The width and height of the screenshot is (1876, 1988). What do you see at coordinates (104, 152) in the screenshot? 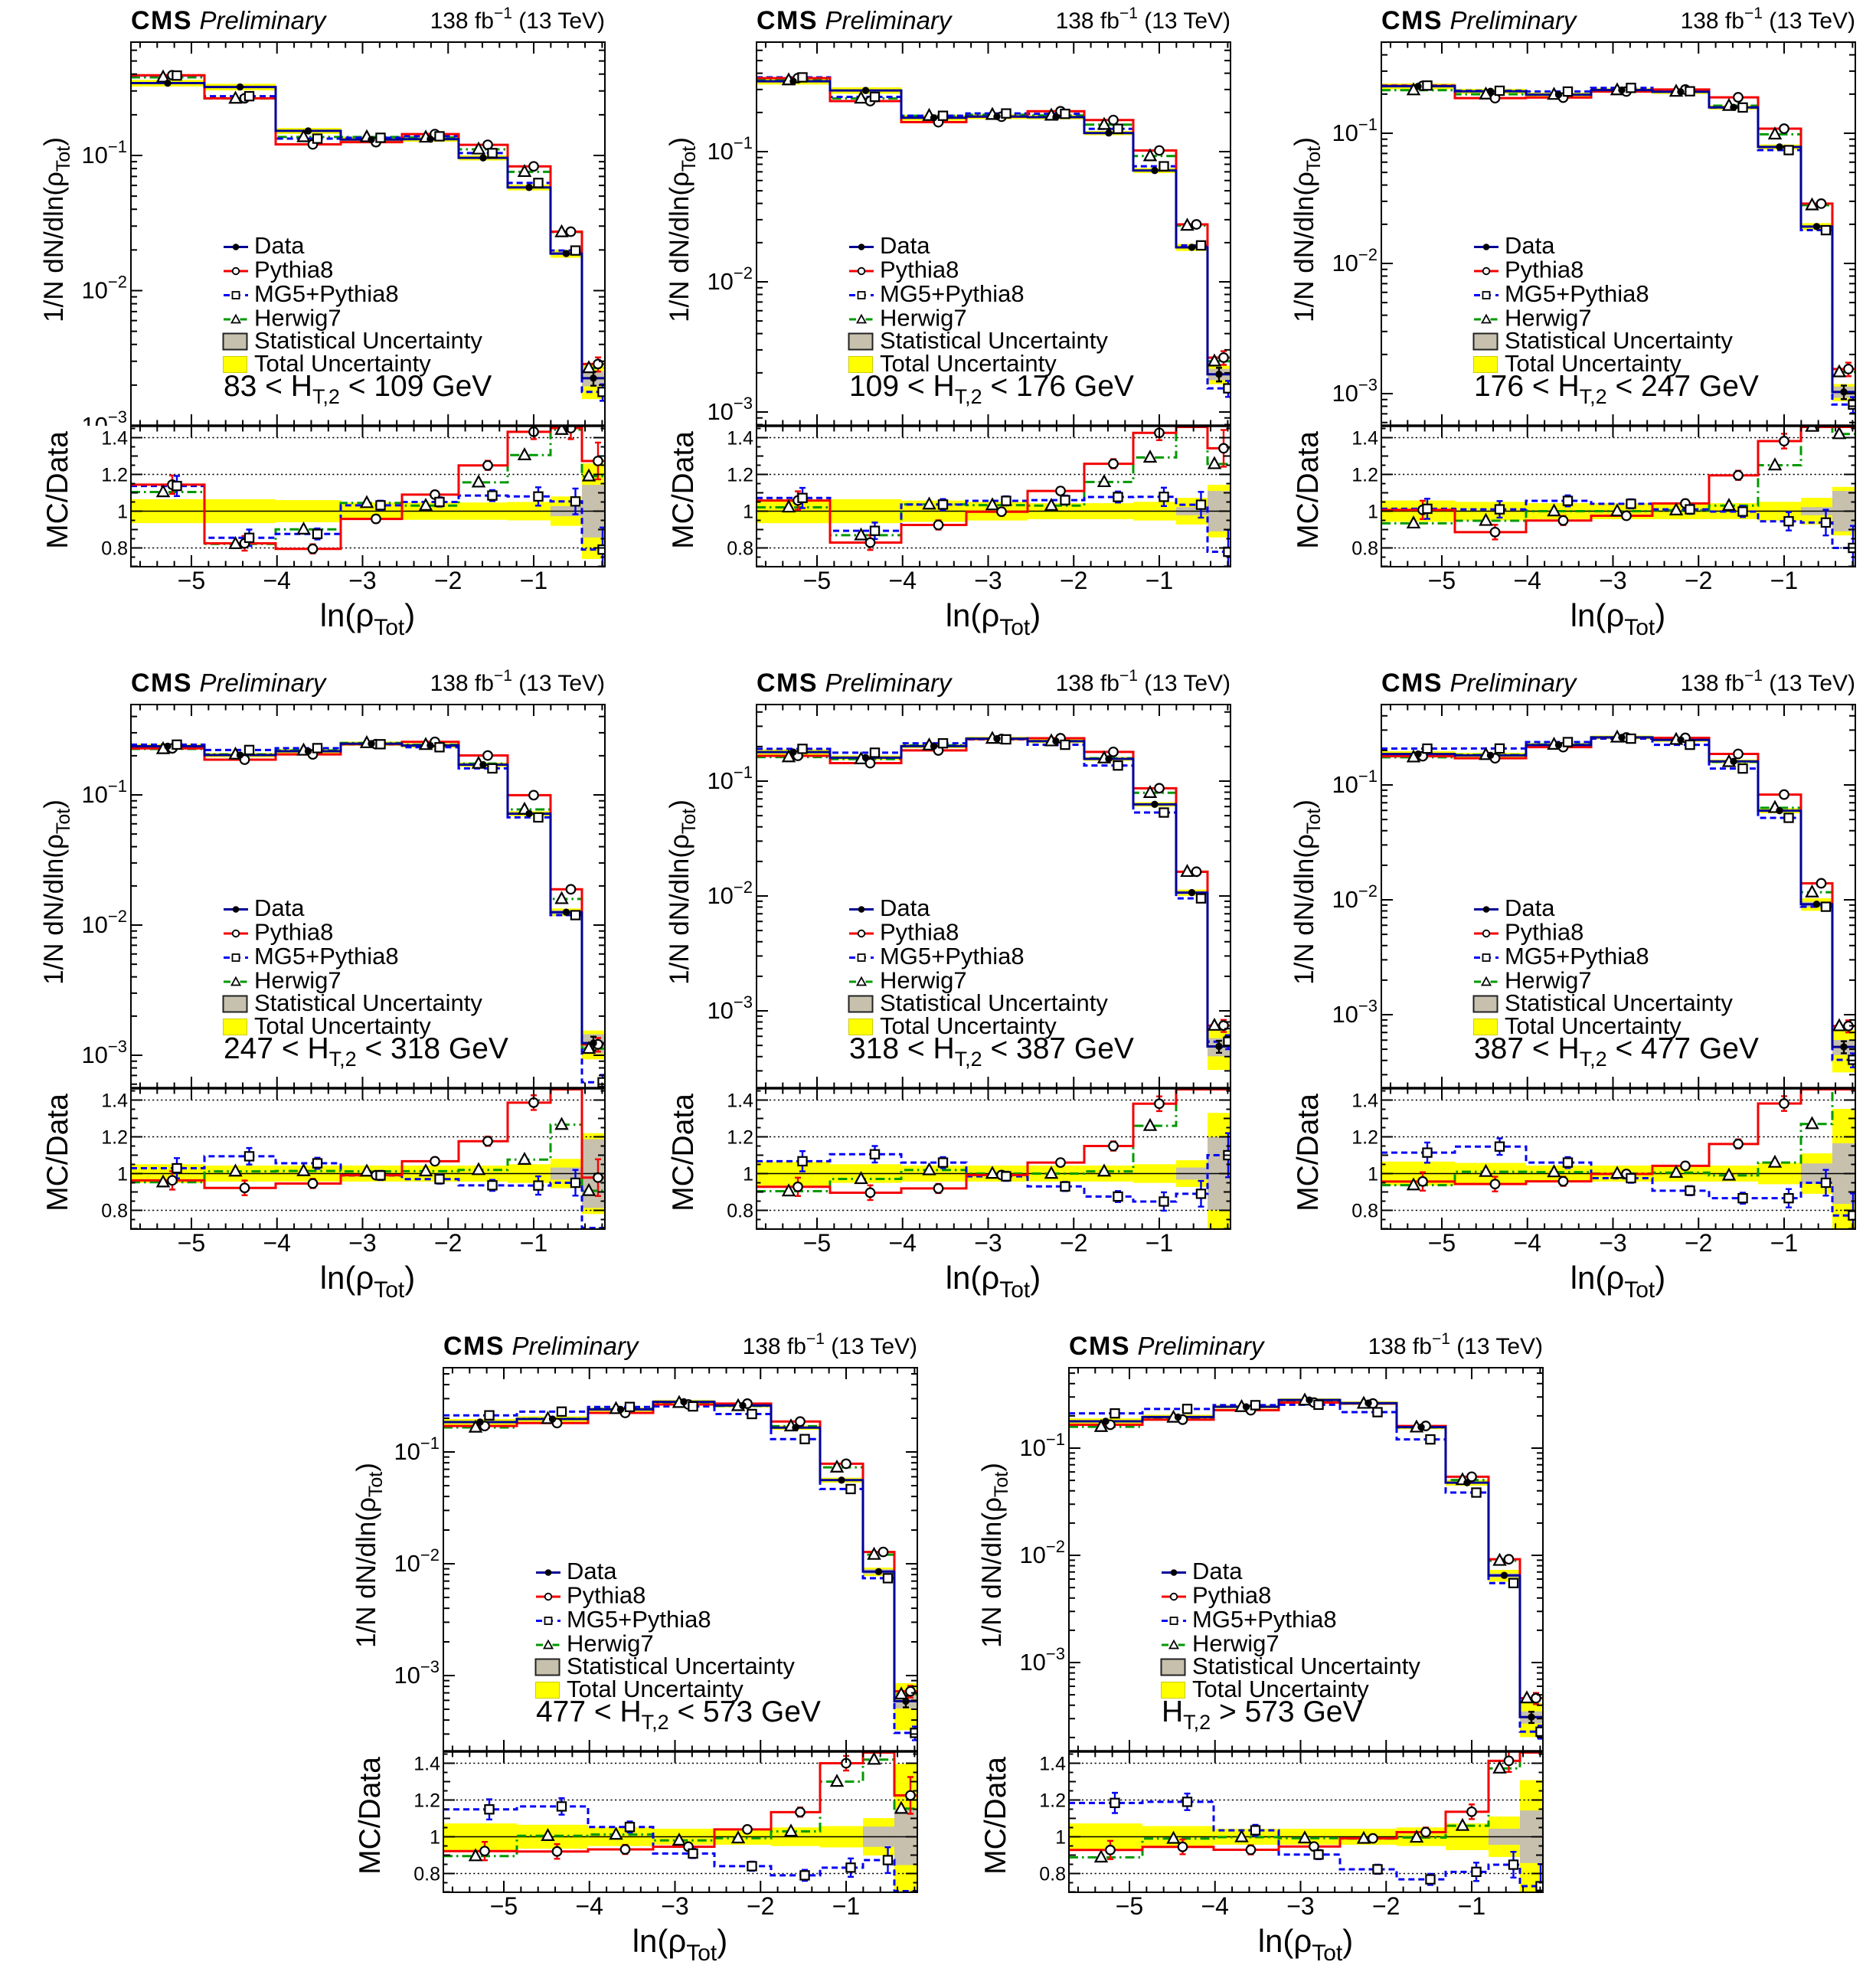
I see `svg-text: 10⁻¹` at bounding box center [104, 152].